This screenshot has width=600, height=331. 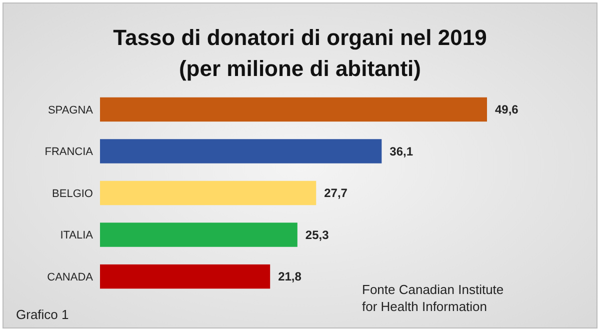 I want to click on data-label: 36,1, so click(x=402, y=151).